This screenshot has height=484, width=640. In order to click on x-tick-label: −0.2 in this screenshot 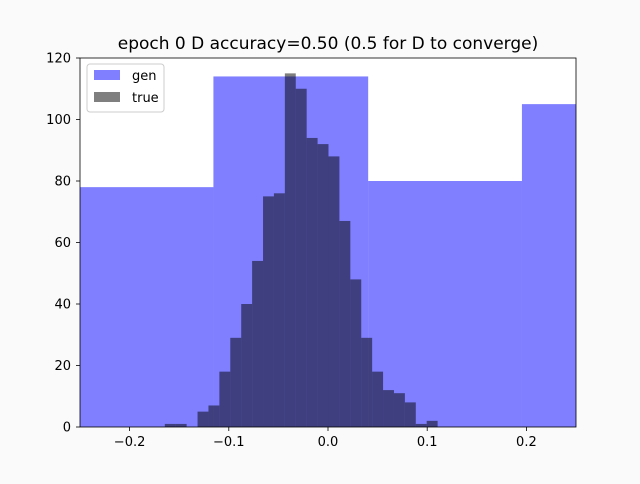, I will do `click(130, 442)`.